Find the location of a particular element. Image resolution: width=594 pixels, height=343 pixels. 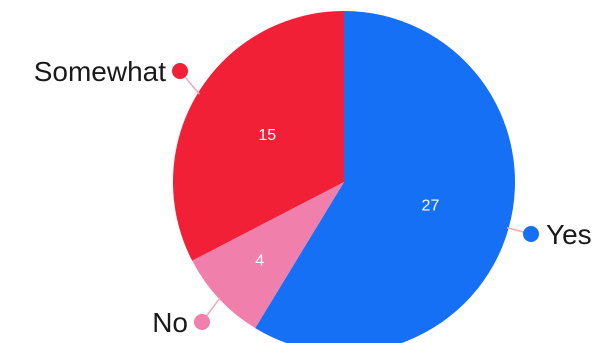

legend-label-somewhat: Somewhat is located at coordinates (100, 71).